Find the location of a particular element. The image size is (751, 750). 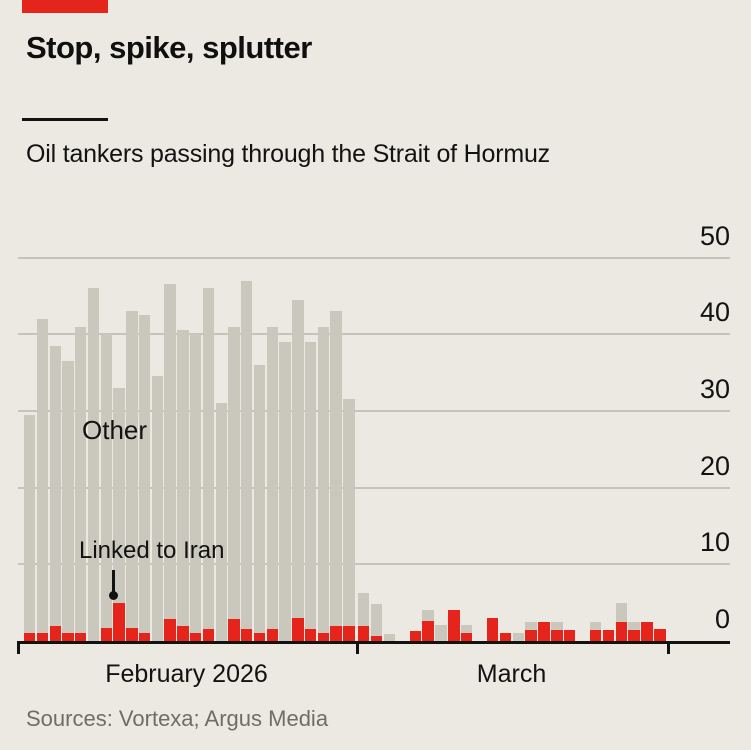

brand-red-tag is located at coordinates (65, 6).